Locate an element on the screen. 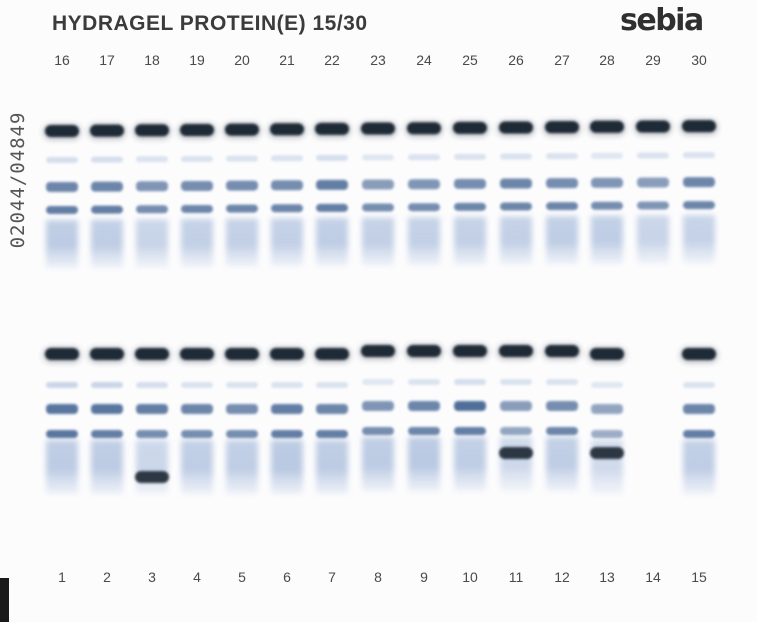 This screenshot has height=622, width=757. lane-number: 24 is located at coordinates (424, 60).